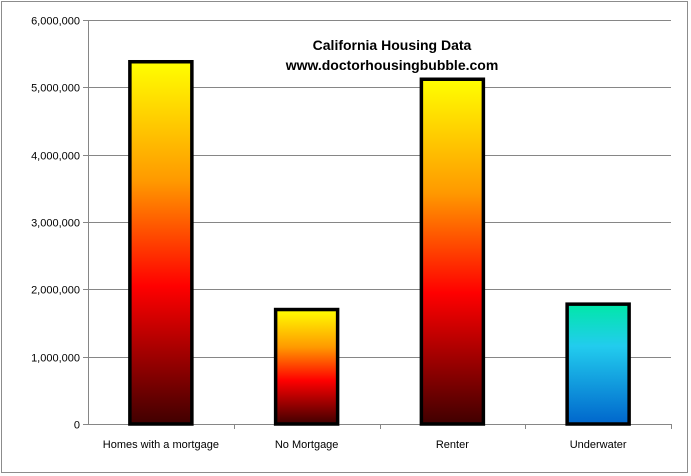 This screenshot has height=476, width=691. I want to click on y-tick-label: 3,000,000, so click(55, 224).